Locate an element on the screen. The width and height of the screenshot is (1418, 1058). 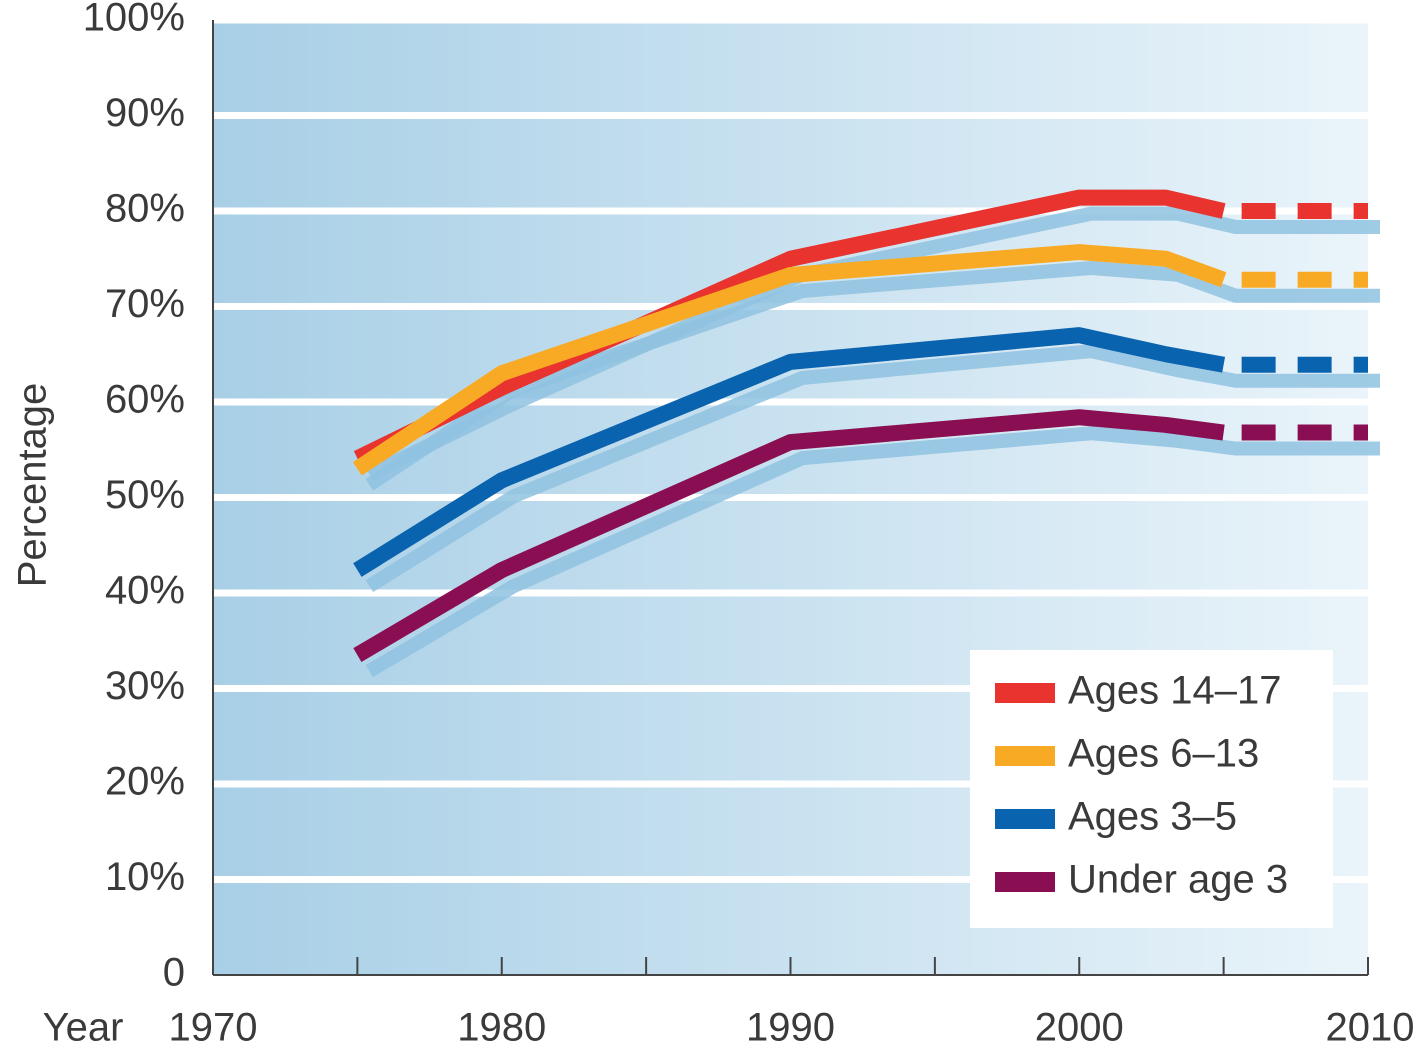
y-tick-label: 60% is located at coordinates (145, 400).